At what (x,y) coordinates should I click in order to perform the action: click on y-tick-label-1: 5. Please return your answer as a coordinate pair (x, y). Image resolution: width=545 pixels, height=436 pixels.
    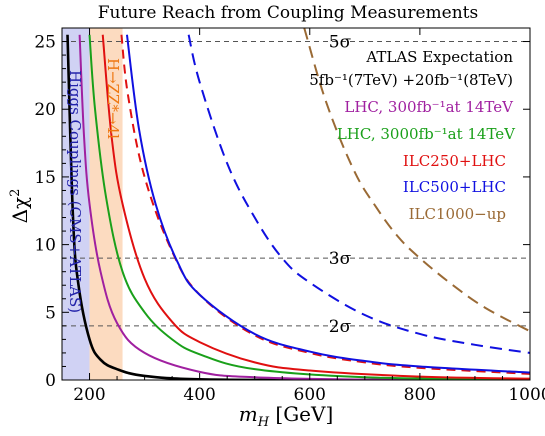
    Looking at the image, I should click on (50, 313).